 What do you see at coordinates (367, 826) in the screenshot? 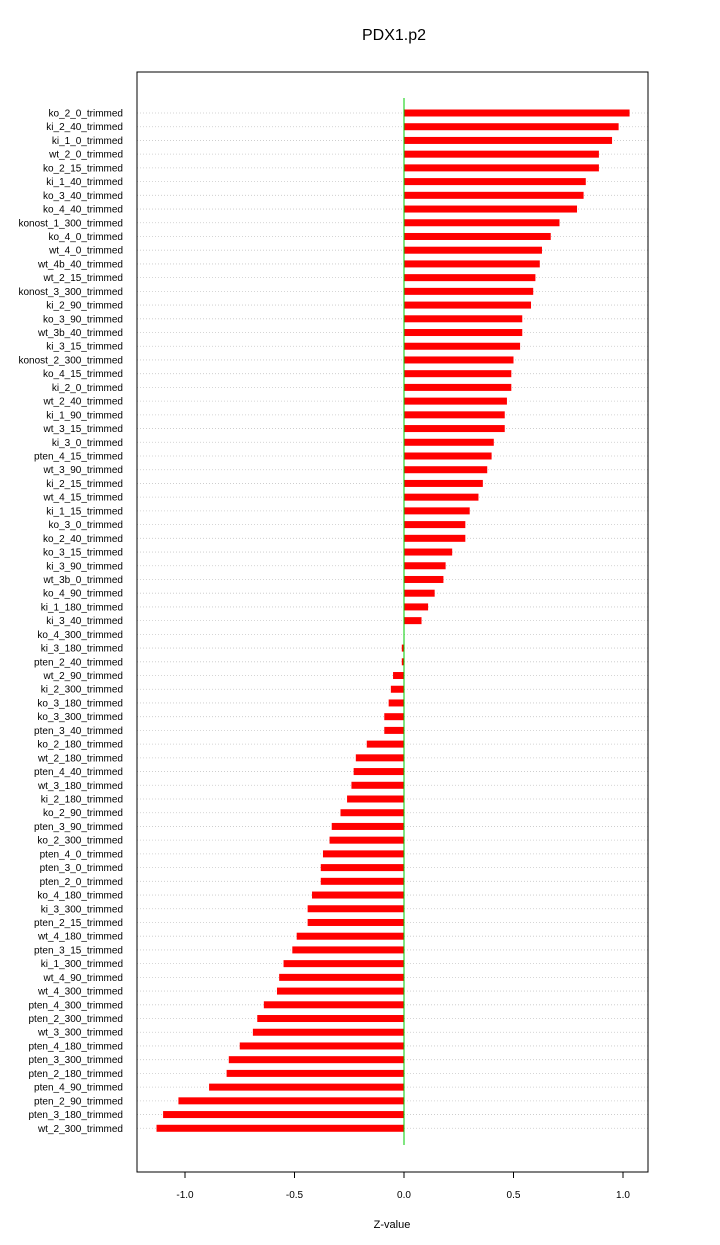
I see `bar-pten_3_90_trimmed` at bounding box center [367, 826].